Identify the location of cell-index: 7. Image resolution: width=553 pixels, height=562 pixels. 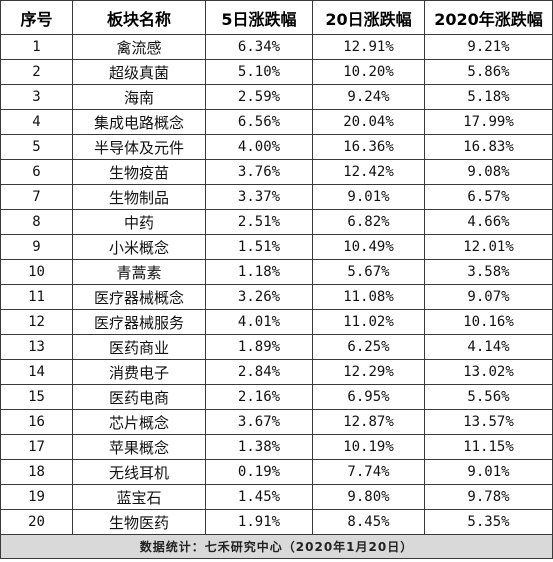
(36, 197).